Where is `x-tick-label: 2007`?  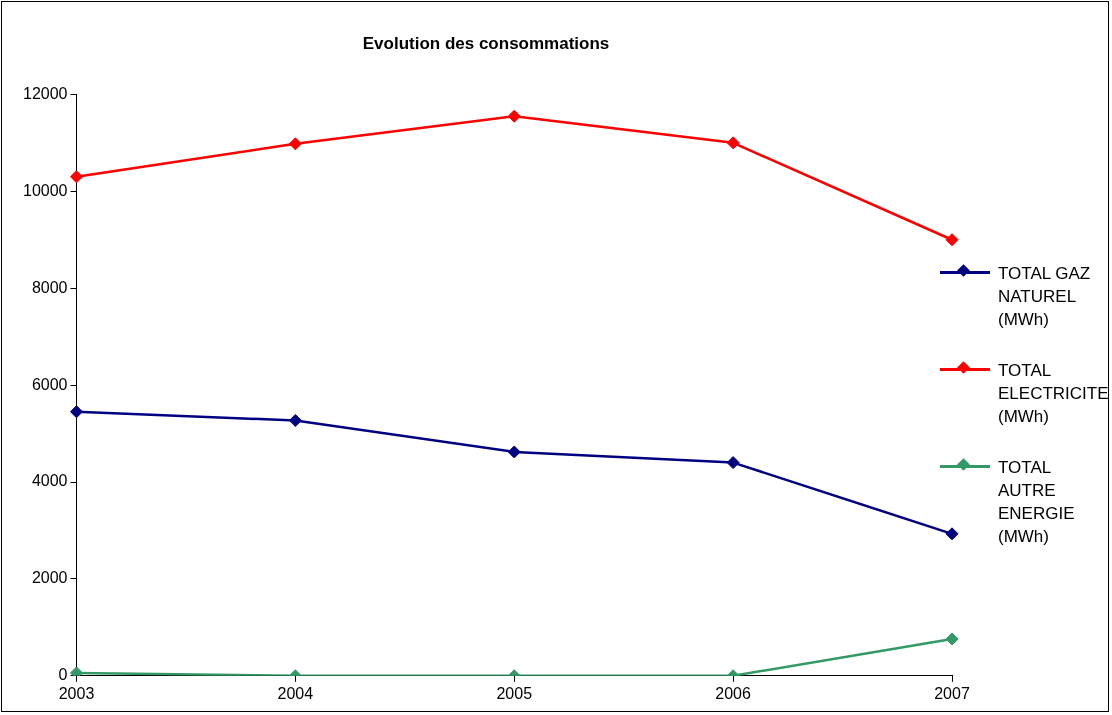
x-tick-label: 2007 is located at coordinates (952, 693).